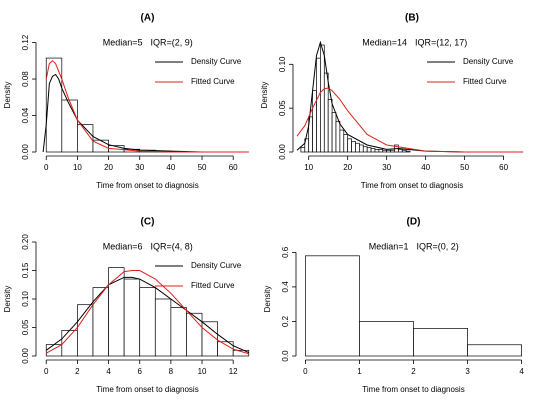 This screenshot has height=408, width=550. What do you see at coordinates (148, 18) in the screenshot?
I see `panel-title: (A)` at bounding box center [148, 18].